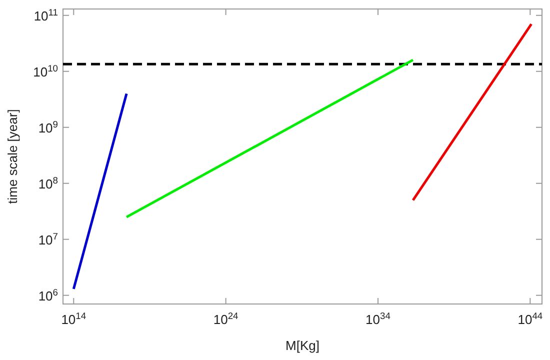 The width and height of the screenshot is (550, 360). What do you see at coordinates (48, 127) in the screenshot?
I see `y-tick-label: 10$^{9}$` at bounding box center [48, 127].